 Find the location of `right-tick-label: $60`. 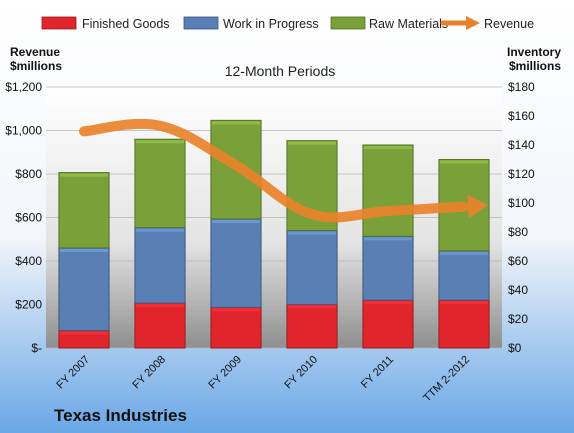

right-tick-label: $60 is located at coordinates (518, 261).